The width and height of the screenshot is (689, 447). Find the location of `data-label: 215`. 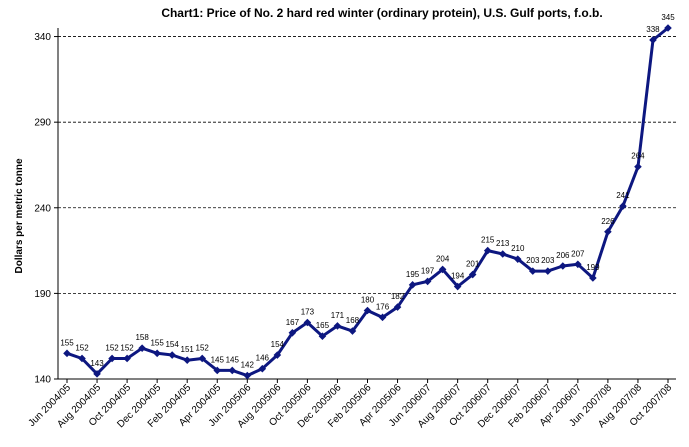

data-label: 215 is located at coordinates (488, 240).